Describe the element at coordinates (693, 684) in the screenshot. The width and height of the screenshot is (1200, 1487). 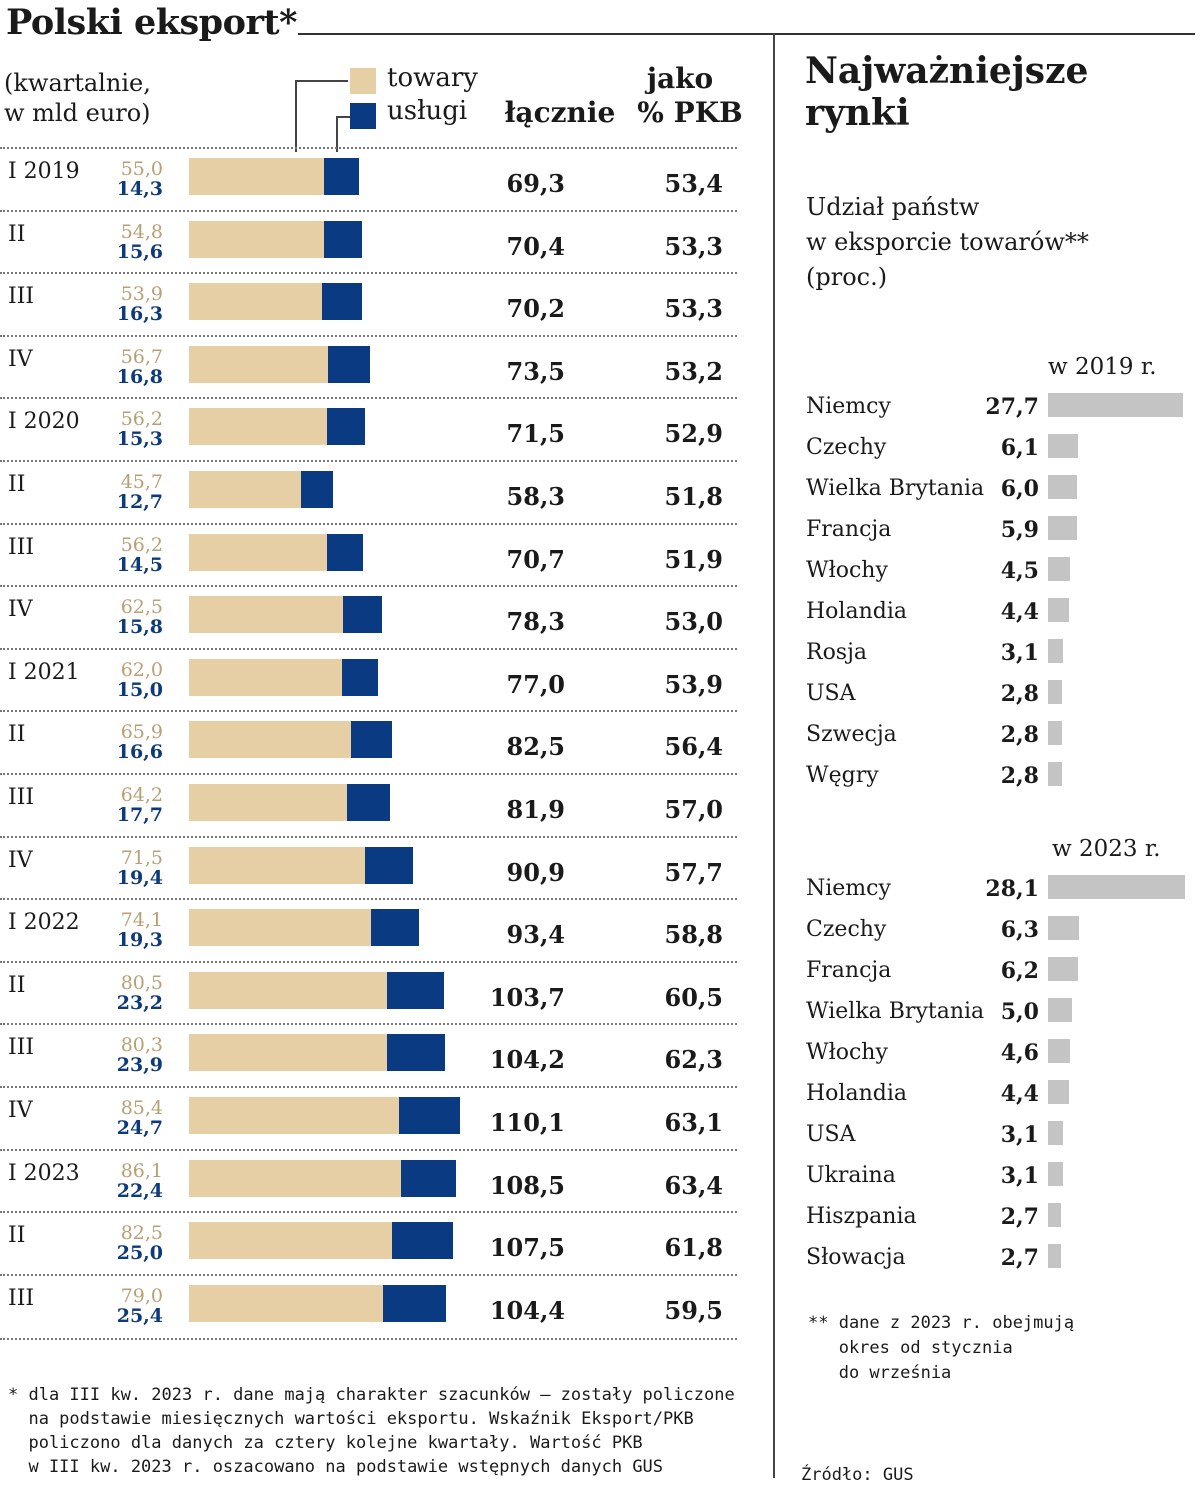
I see `gdp-share-value: 53,9` at that location.